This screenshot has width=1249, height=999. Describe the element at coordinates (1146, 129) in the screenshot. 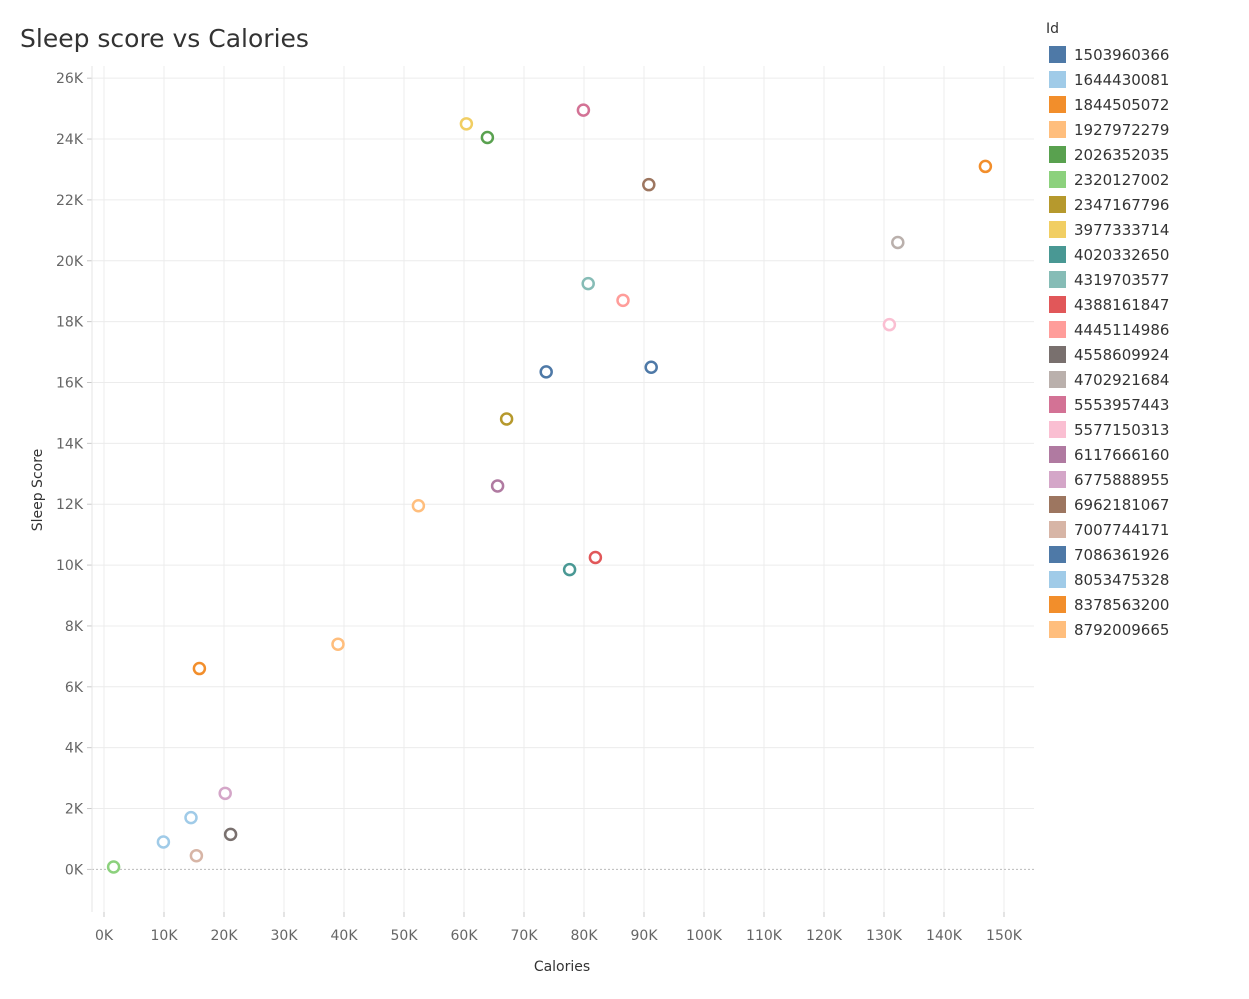

I see `legend-item: 1927972279` at that location.